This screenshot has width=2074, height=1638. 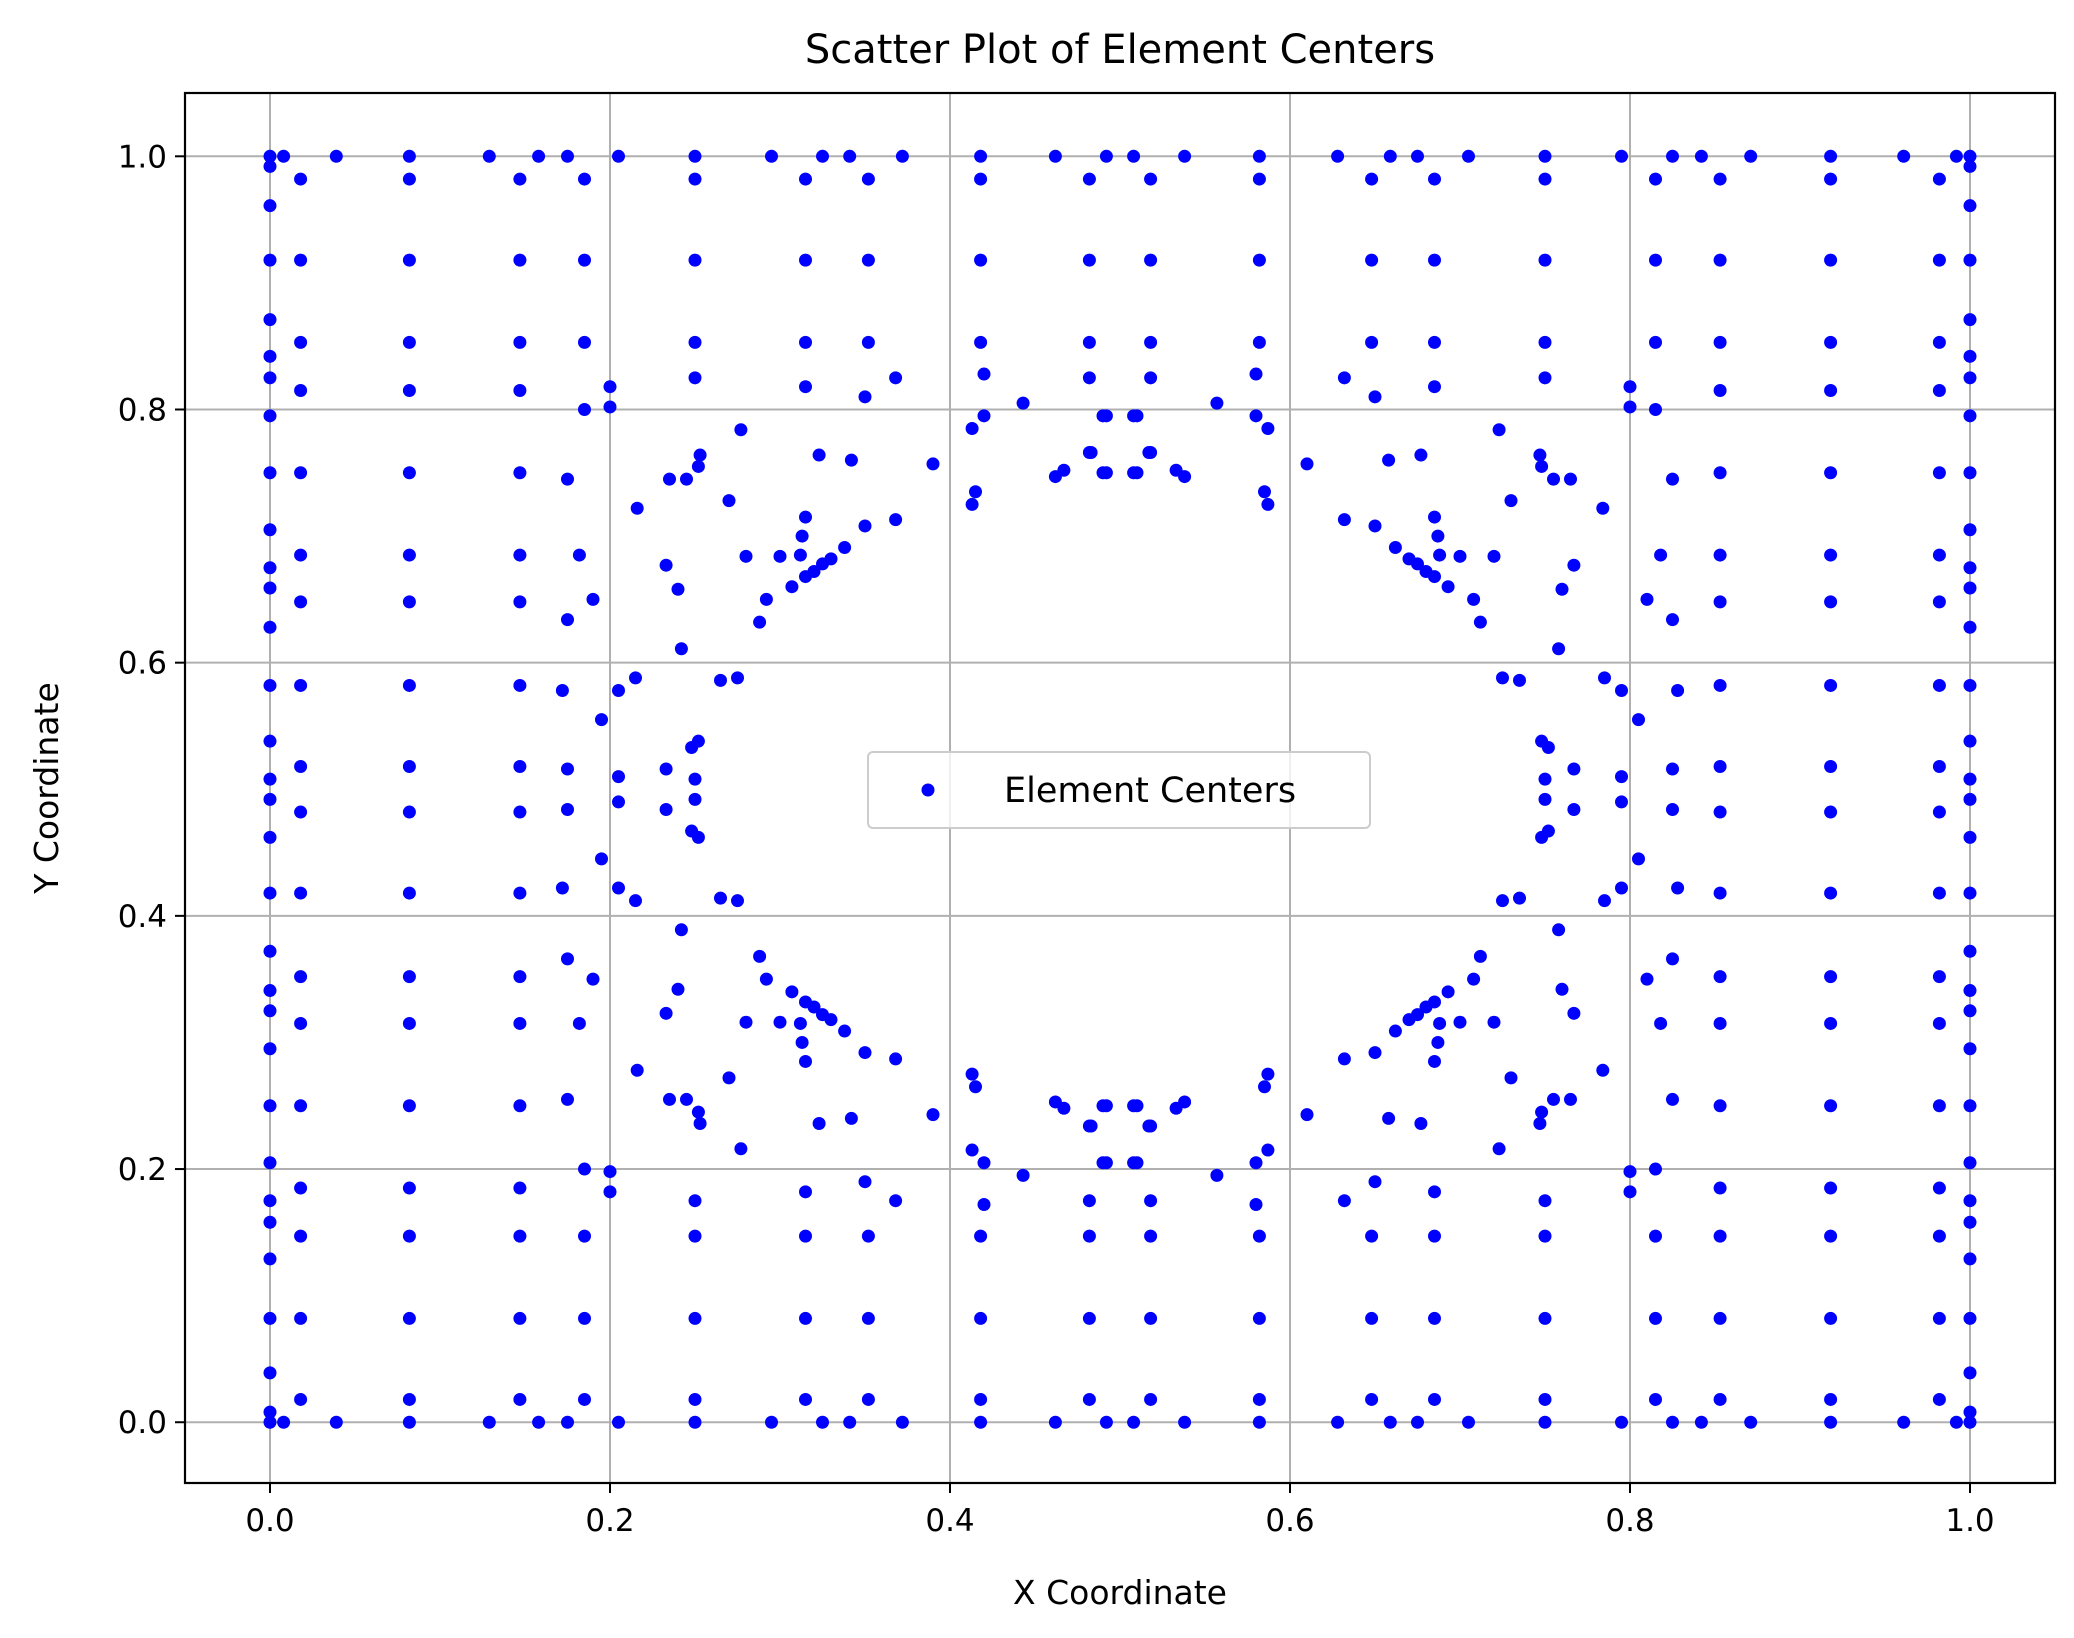 I want to click on x-axis-label: X Coordinate, so click(x=1120, y=1592).